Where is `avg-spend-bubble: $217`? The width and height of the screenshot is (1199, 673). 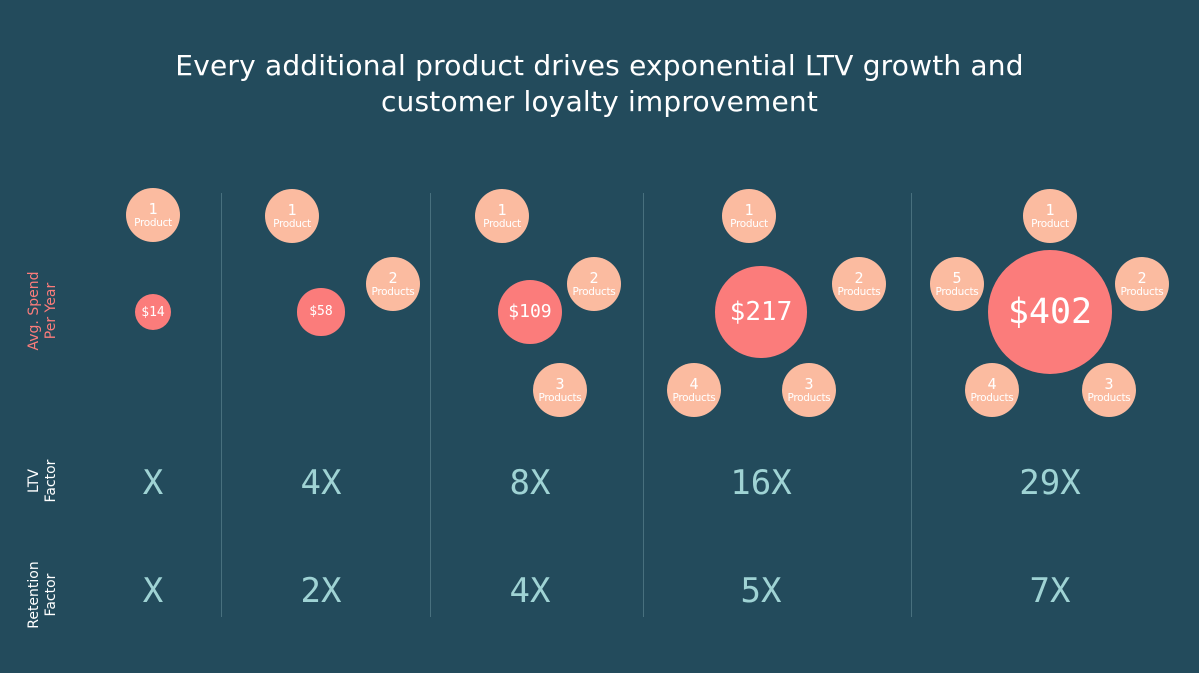 avg-spend-bubble: $217 is located at coordinates (761, 312).